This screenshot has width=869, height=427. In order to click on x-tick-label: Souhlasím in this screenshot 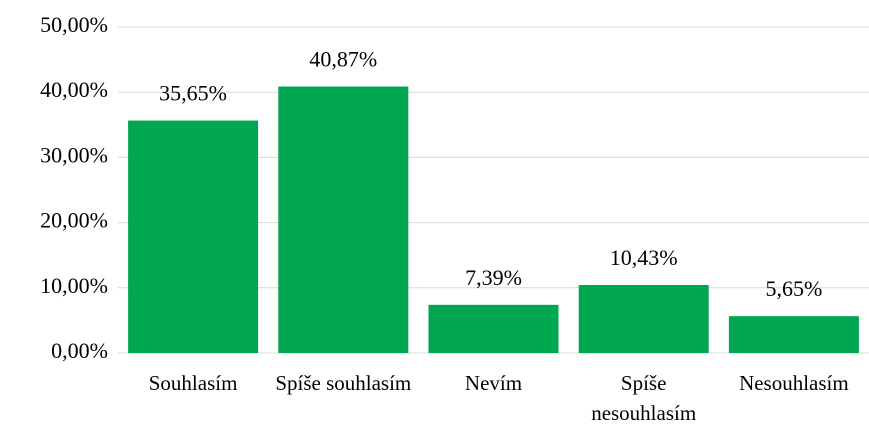, I will do `click(193, 383)`.